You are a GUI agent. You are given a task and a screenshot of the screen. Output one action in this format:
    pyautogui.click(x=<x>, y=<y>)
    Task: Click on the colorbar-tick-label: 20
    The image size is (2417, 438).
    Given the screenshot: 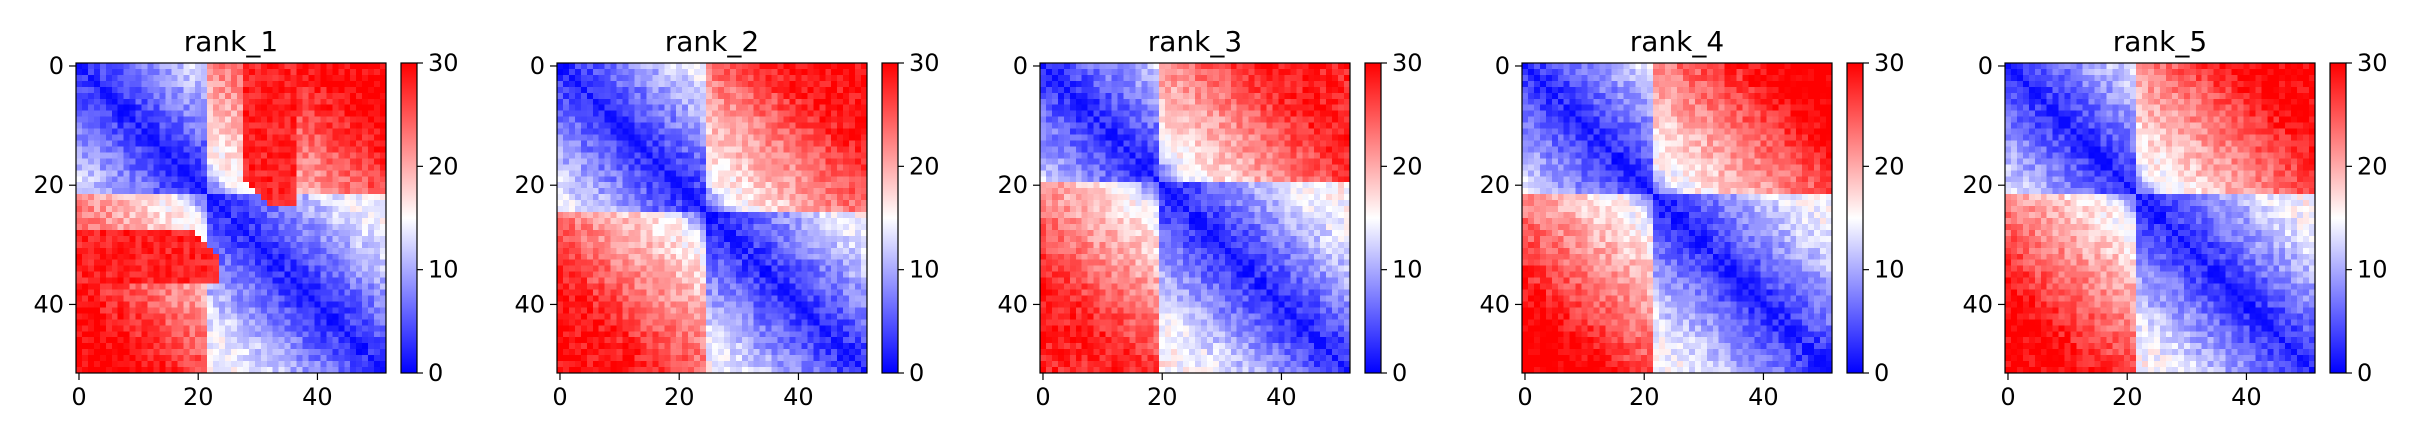 What is the action you would take?
    pyautogui.click(x=443, y=166)
    